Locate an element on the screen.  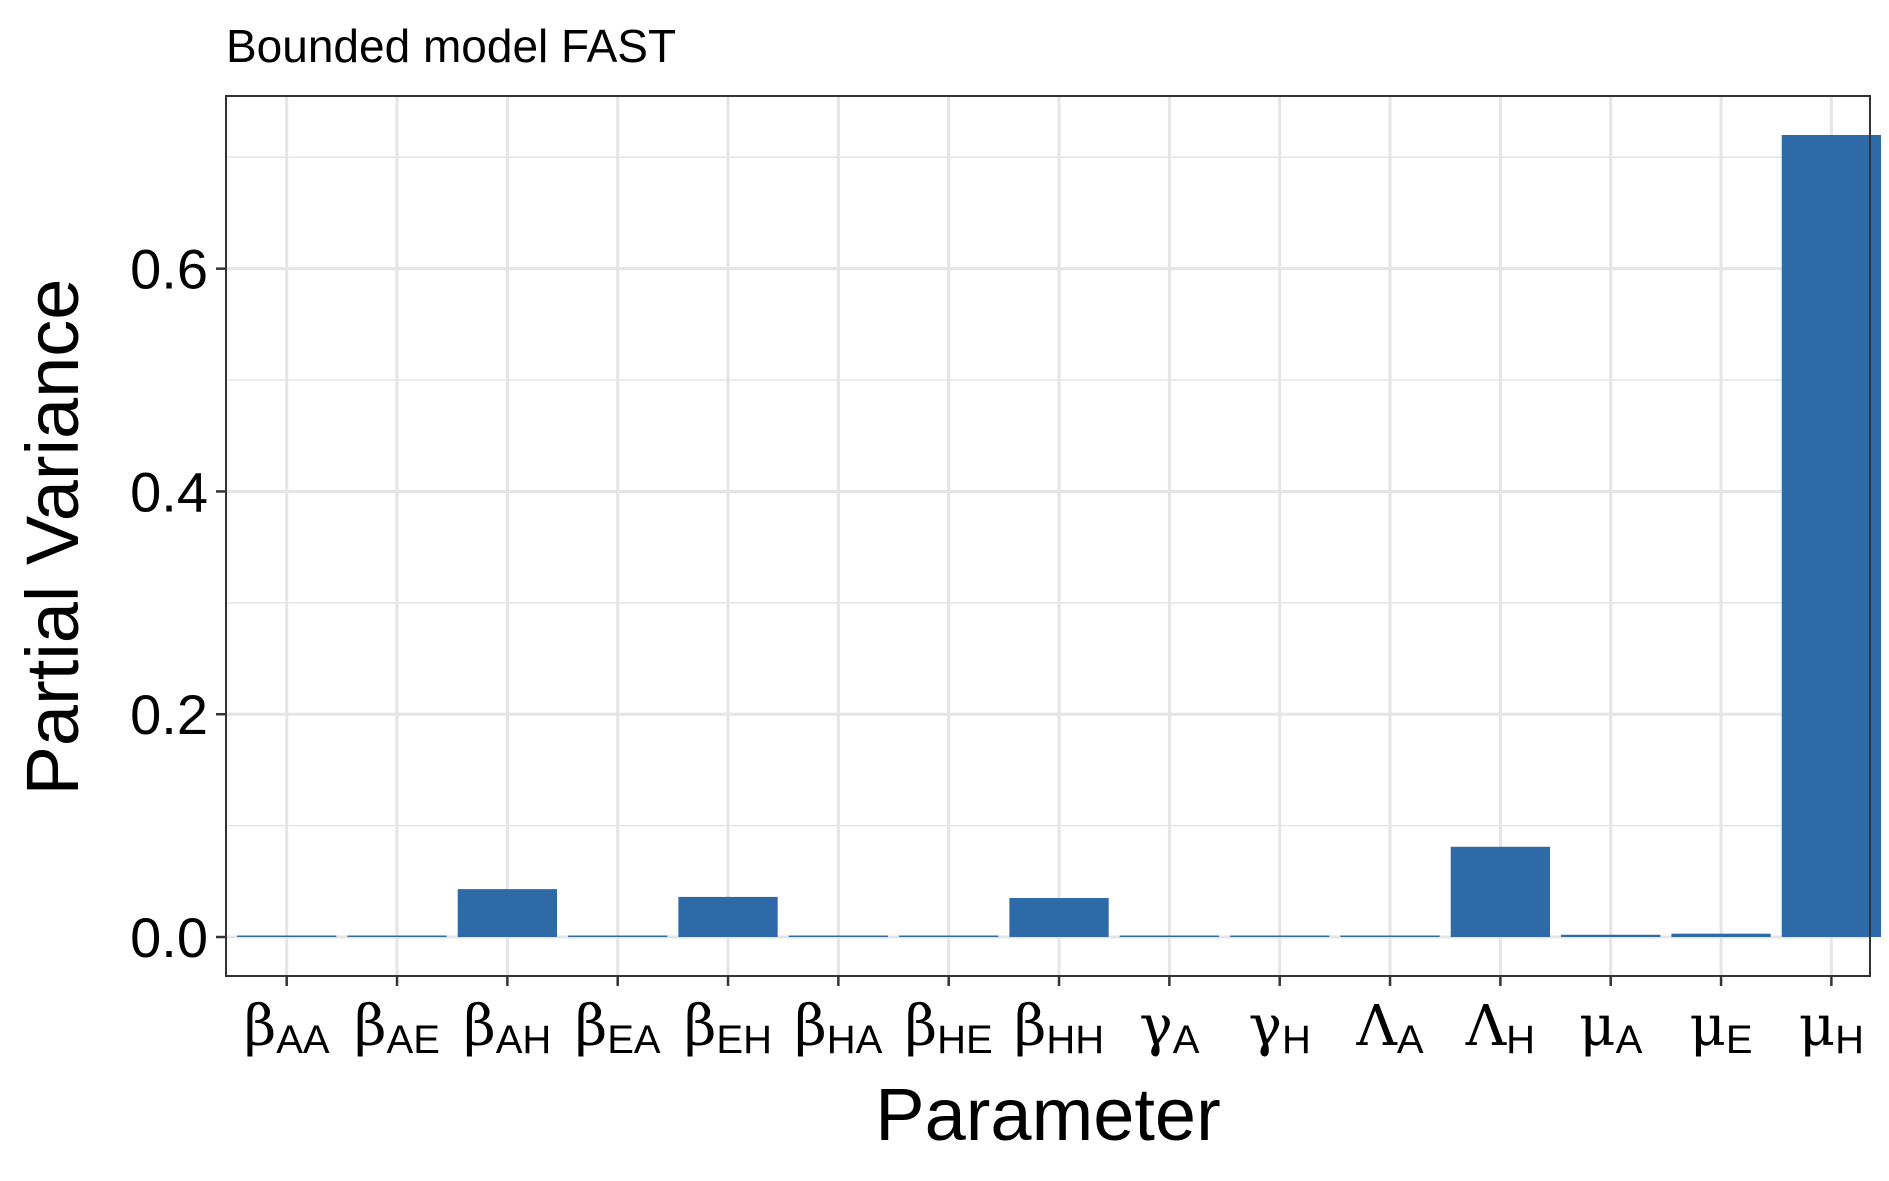
y-tick-label: 0.4 is located at coordinates (169, 491).